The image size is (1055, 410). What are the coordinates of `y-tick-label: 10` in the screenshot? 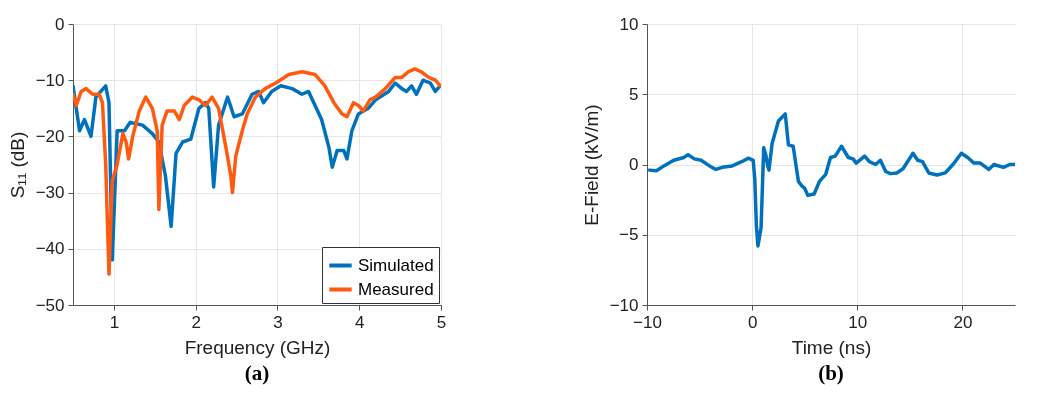 It's located at (629, 24).